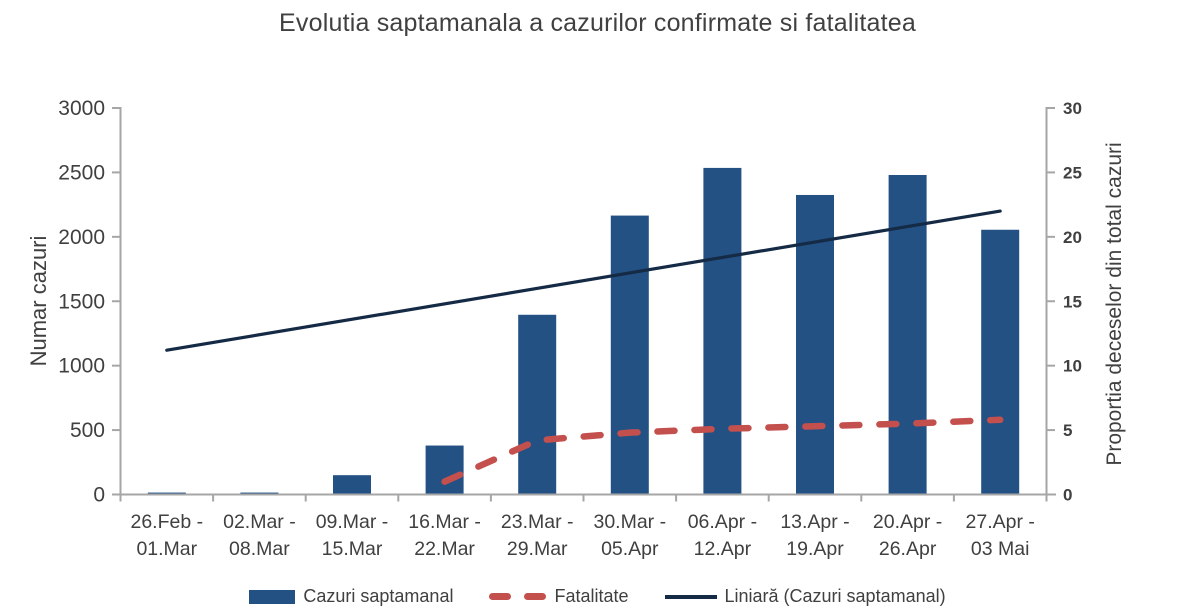  What do you see at coordinates (722, 522) in the screenshot?
I see `x-axis-label-line1: 06.Apr -` at bounding box center [722, 522].